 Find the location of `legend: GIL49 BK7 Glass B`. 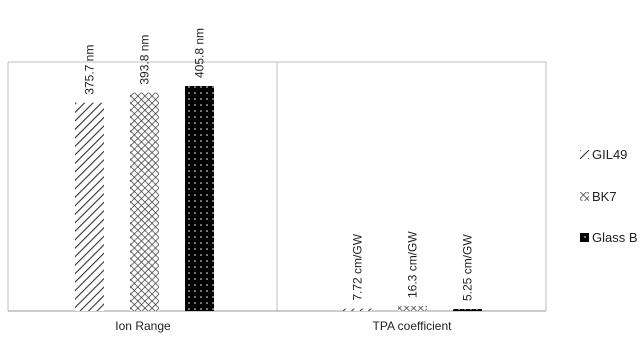

legend: GIL49 BK7 Glass B is located at coordinates (609, 196).